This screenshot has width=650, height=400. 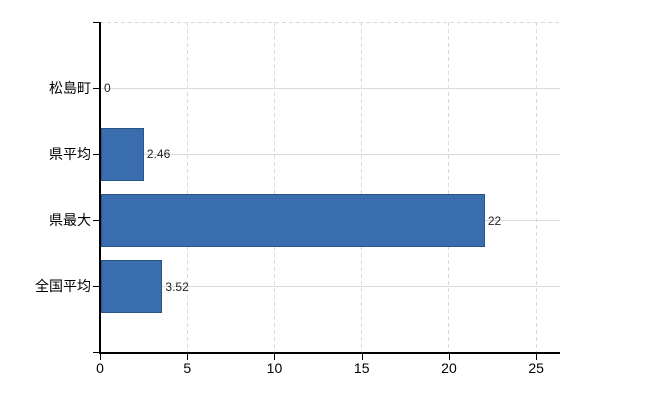 What do you see at coordinates (536, 368) in the screenshot?
I see `x-tick-label: 25` at bounding box center [536, 368].